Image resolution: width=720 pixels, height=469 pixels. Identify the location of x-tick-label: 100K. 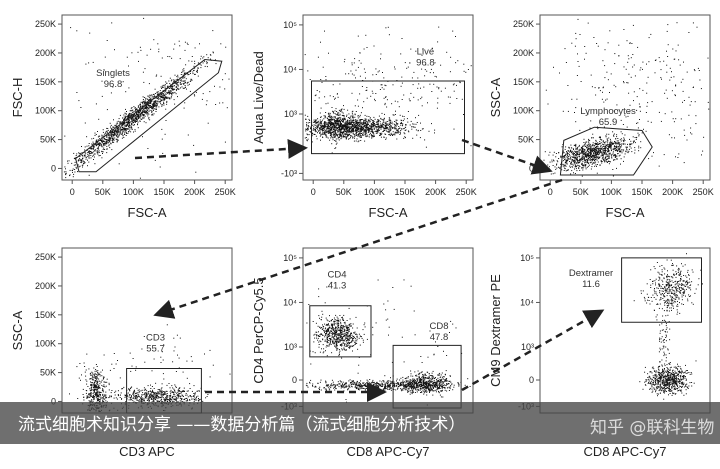
(374, 192).